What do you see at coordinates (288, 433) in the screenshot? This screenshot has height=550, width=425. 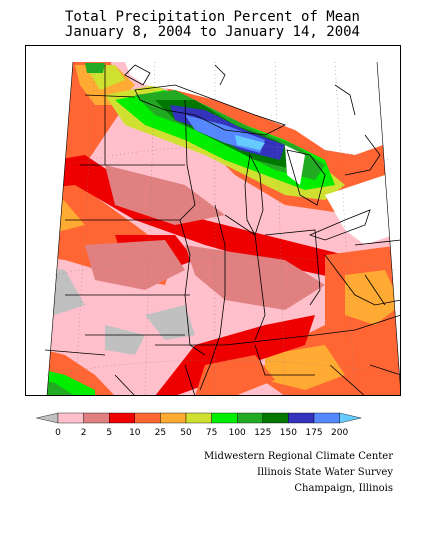 I see `legend-label: 150` at bounding box center [288, 433].